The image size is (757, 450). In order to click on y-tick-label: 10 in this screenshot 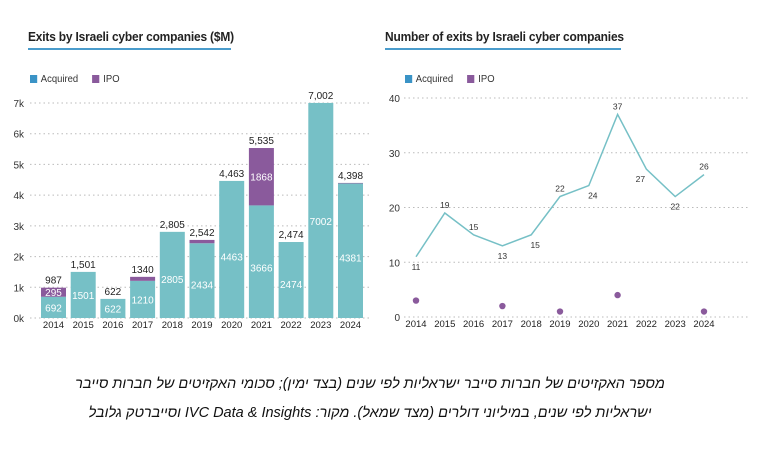, I will do `click(395, 263)`.